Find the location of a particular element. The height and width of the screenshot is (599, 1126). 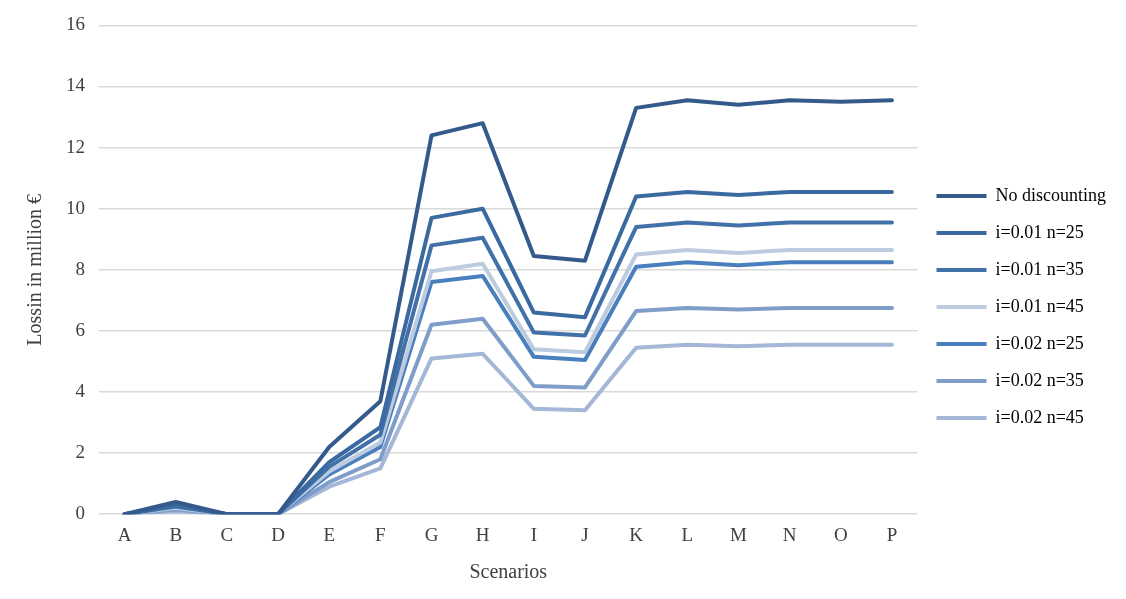

y-tick-label: 14 is located at coordinates (76, 85).